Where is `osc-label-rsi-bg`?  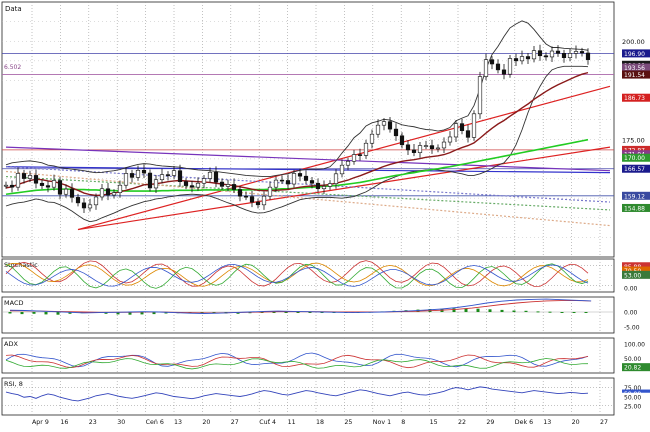 osc-label-rsi-bg is located at coordinates (635, 406).